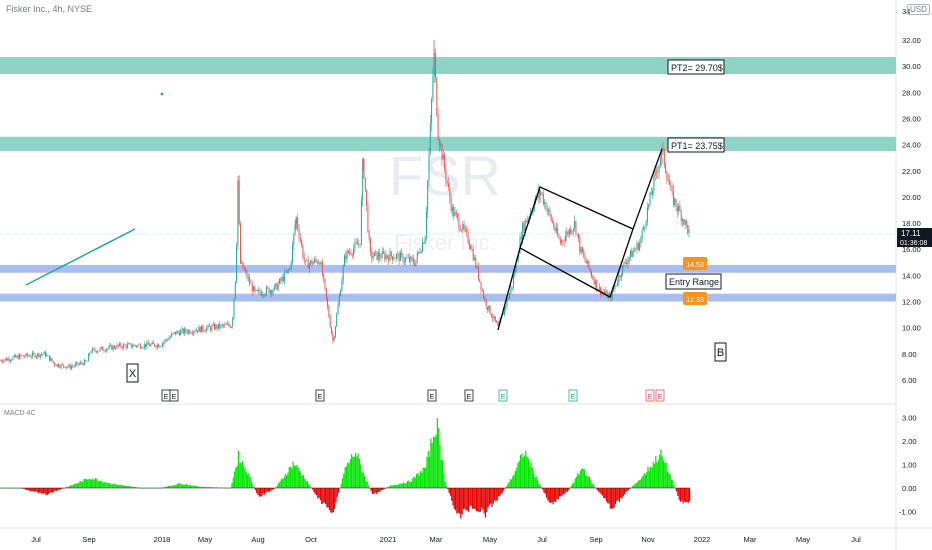  I want to click on x-marker-box, so click(132, 373).